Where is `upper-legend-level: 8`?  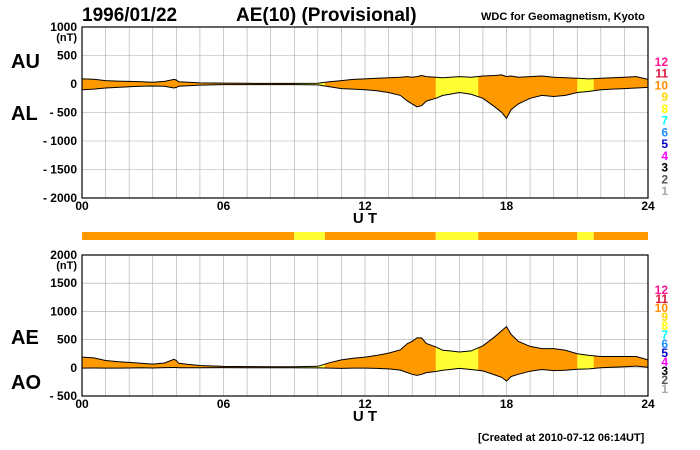
upper-legend-level: 8 is located at coordinates (664, 109).